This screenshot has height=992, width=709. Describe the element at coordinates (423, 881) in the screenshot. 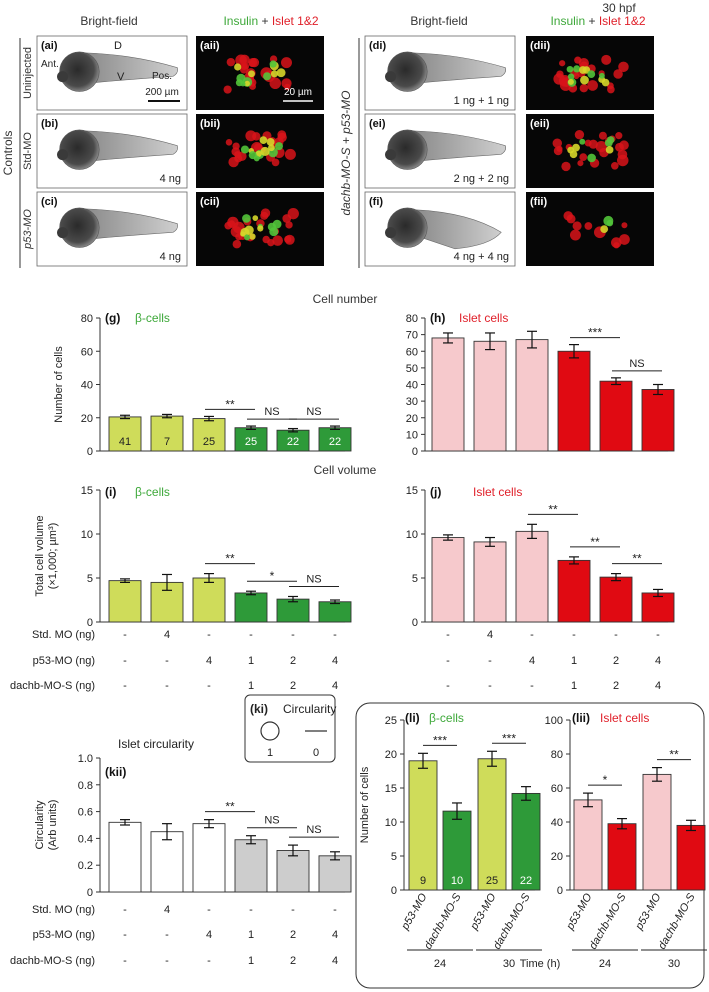

I see `sample-size-label: 9` at that location.